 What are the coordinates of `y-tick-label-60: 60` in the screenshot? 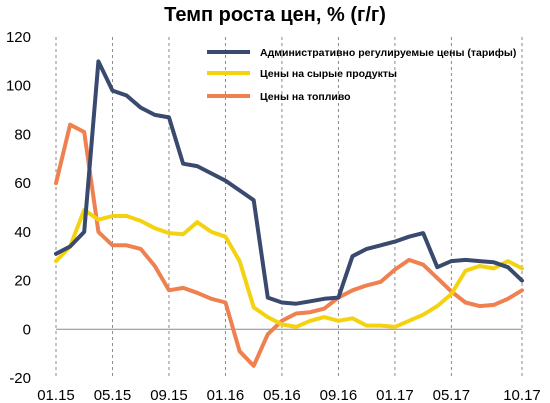 It's located at (22, 183).